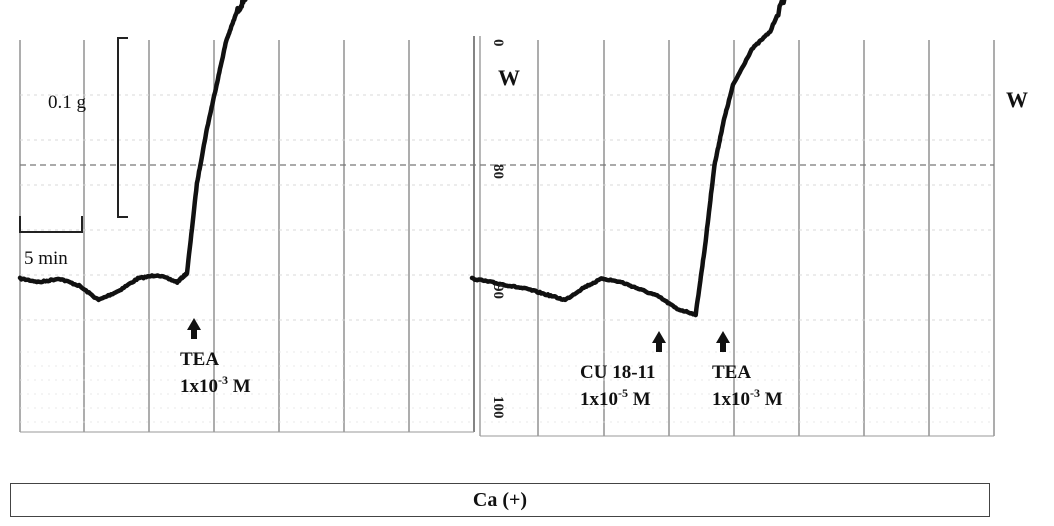  I want to click on tick-90: 90, so click(498, 291).